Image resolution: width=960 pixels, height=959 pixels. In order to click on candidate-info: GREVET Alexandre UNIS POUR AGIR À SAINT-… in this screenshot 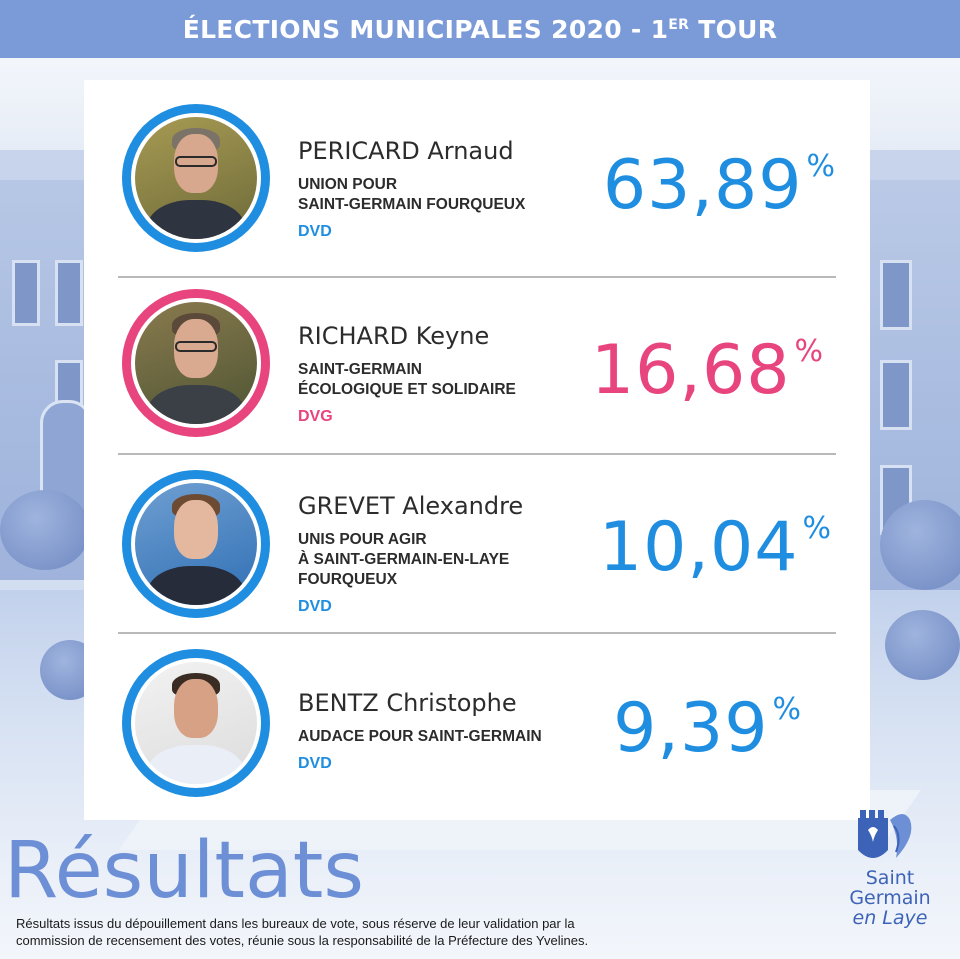, I will do `click(410, 554)`.